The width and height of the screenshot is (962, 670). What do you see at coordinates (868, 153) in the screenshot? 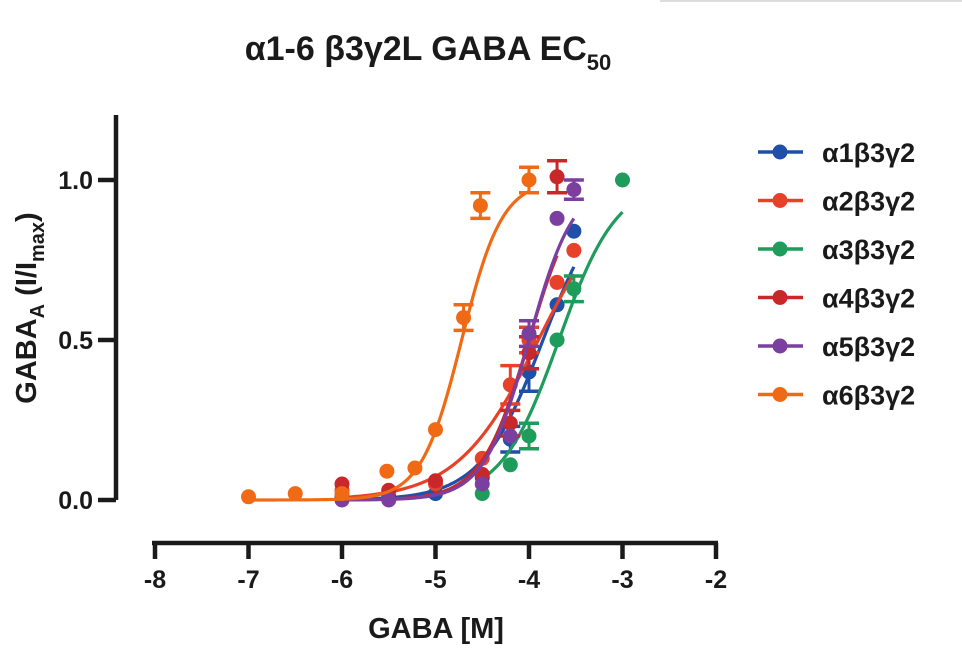
I see `legend-label: α1β3γ2` at bounding box center [868, 153].